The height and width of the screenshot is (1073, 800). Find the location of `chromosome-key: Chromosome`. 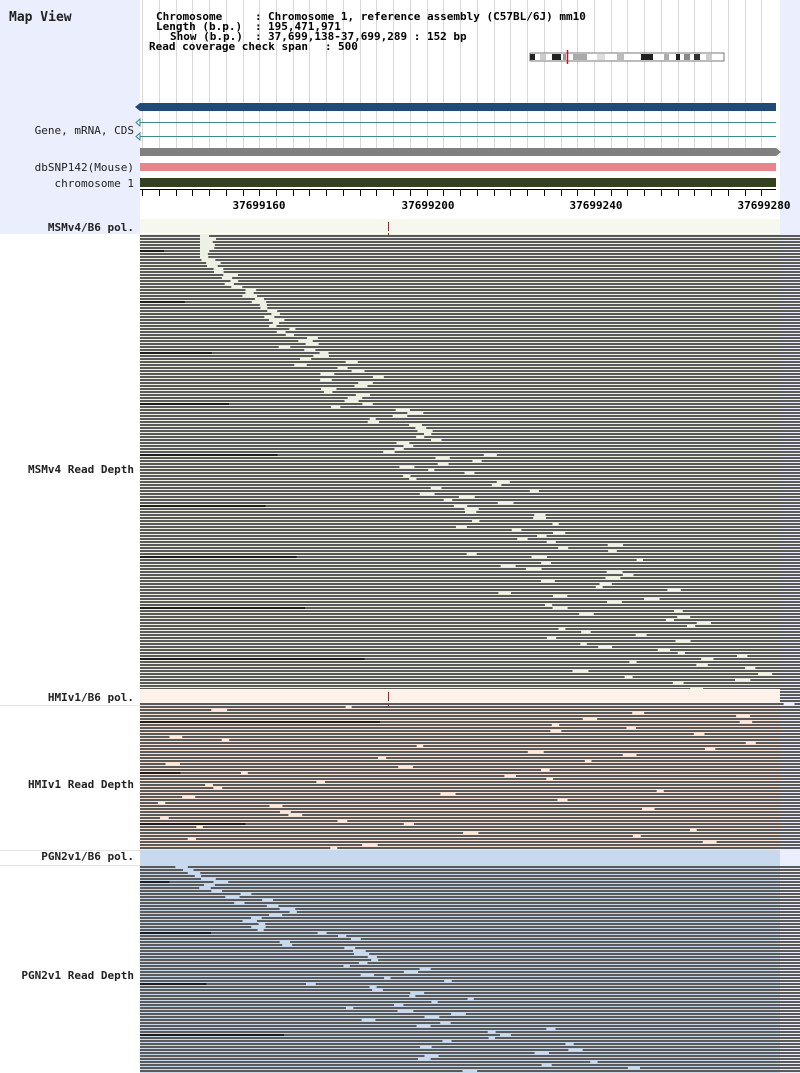

chromosome-key: Chromosome is located at coordinates (189, 16).